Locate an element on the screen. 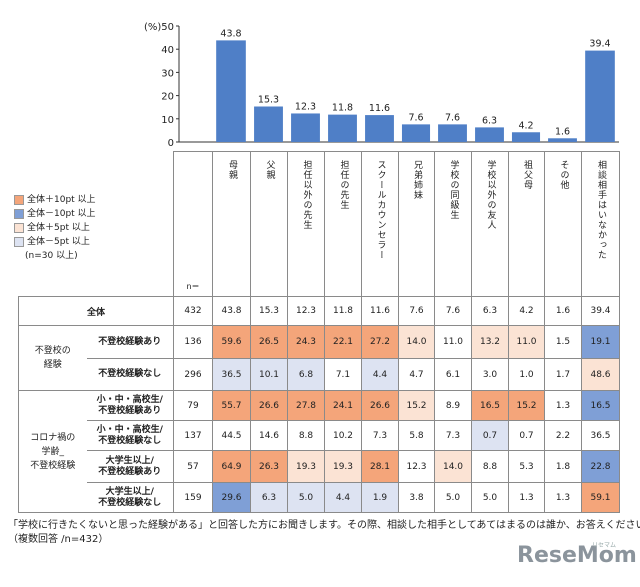  value-cell: 11.6 is located at coordinates (380, 311).